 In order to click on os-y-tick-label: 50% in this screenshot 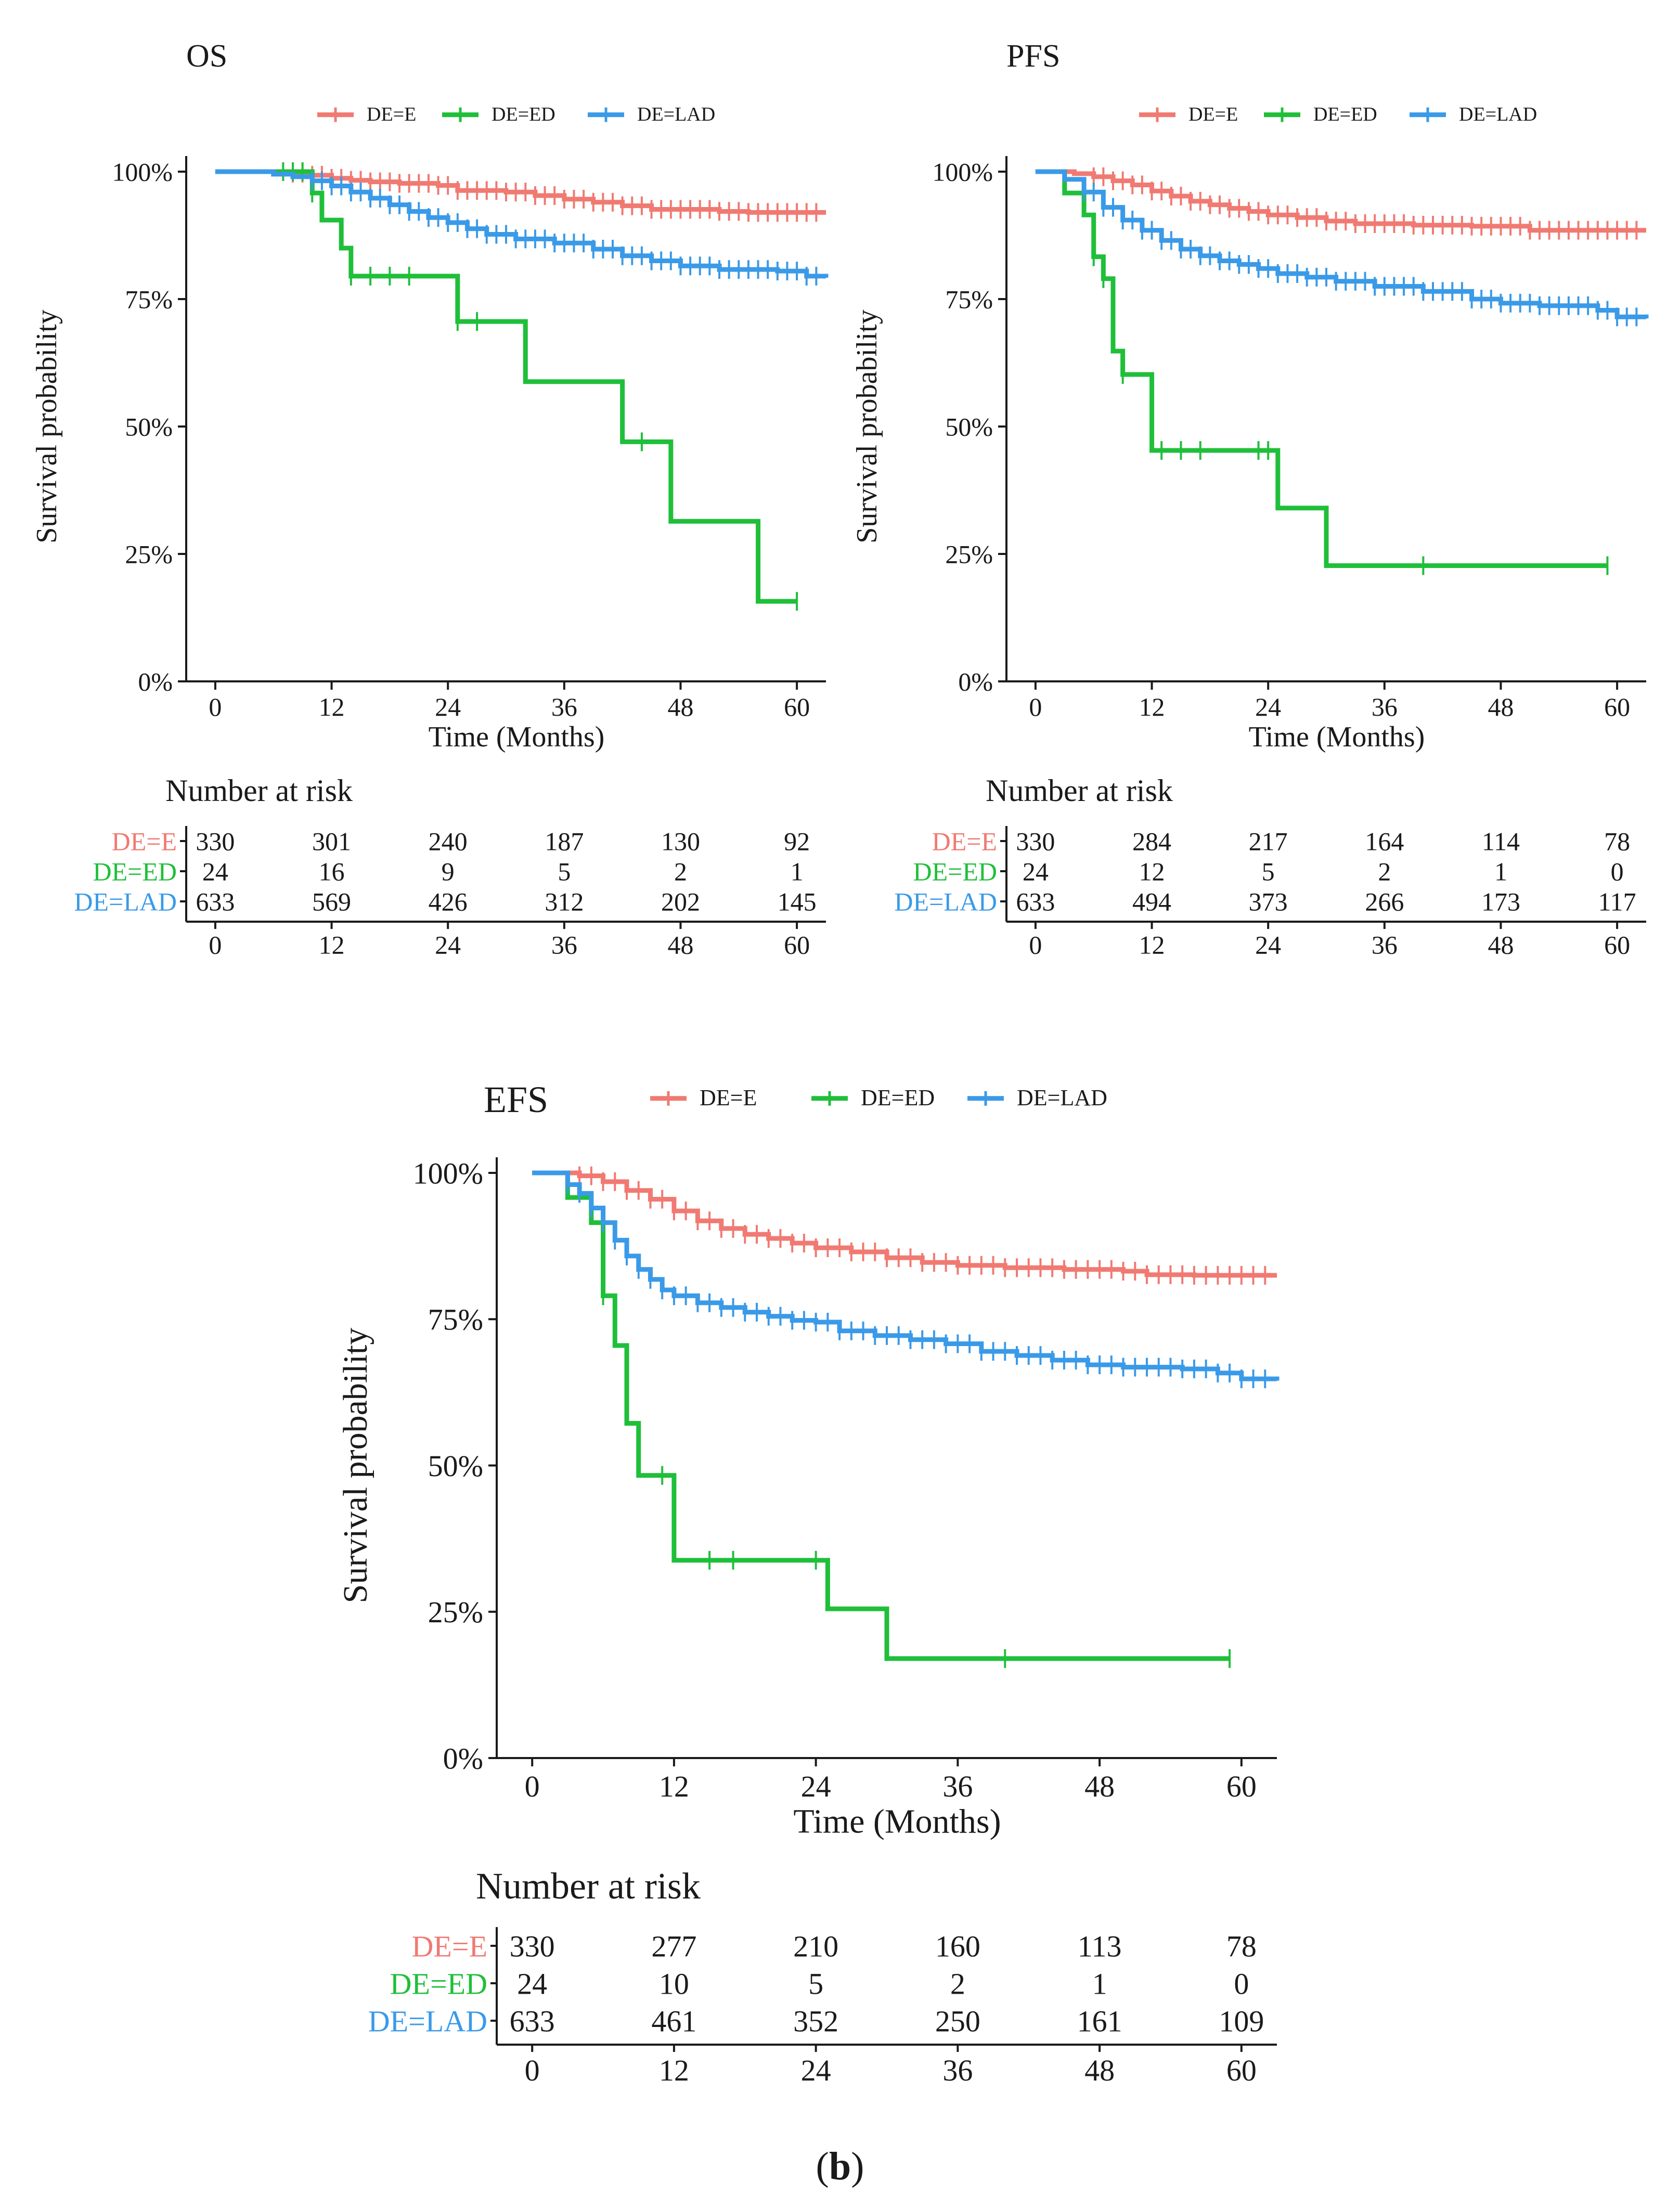, I will do `click(149, 427)`.